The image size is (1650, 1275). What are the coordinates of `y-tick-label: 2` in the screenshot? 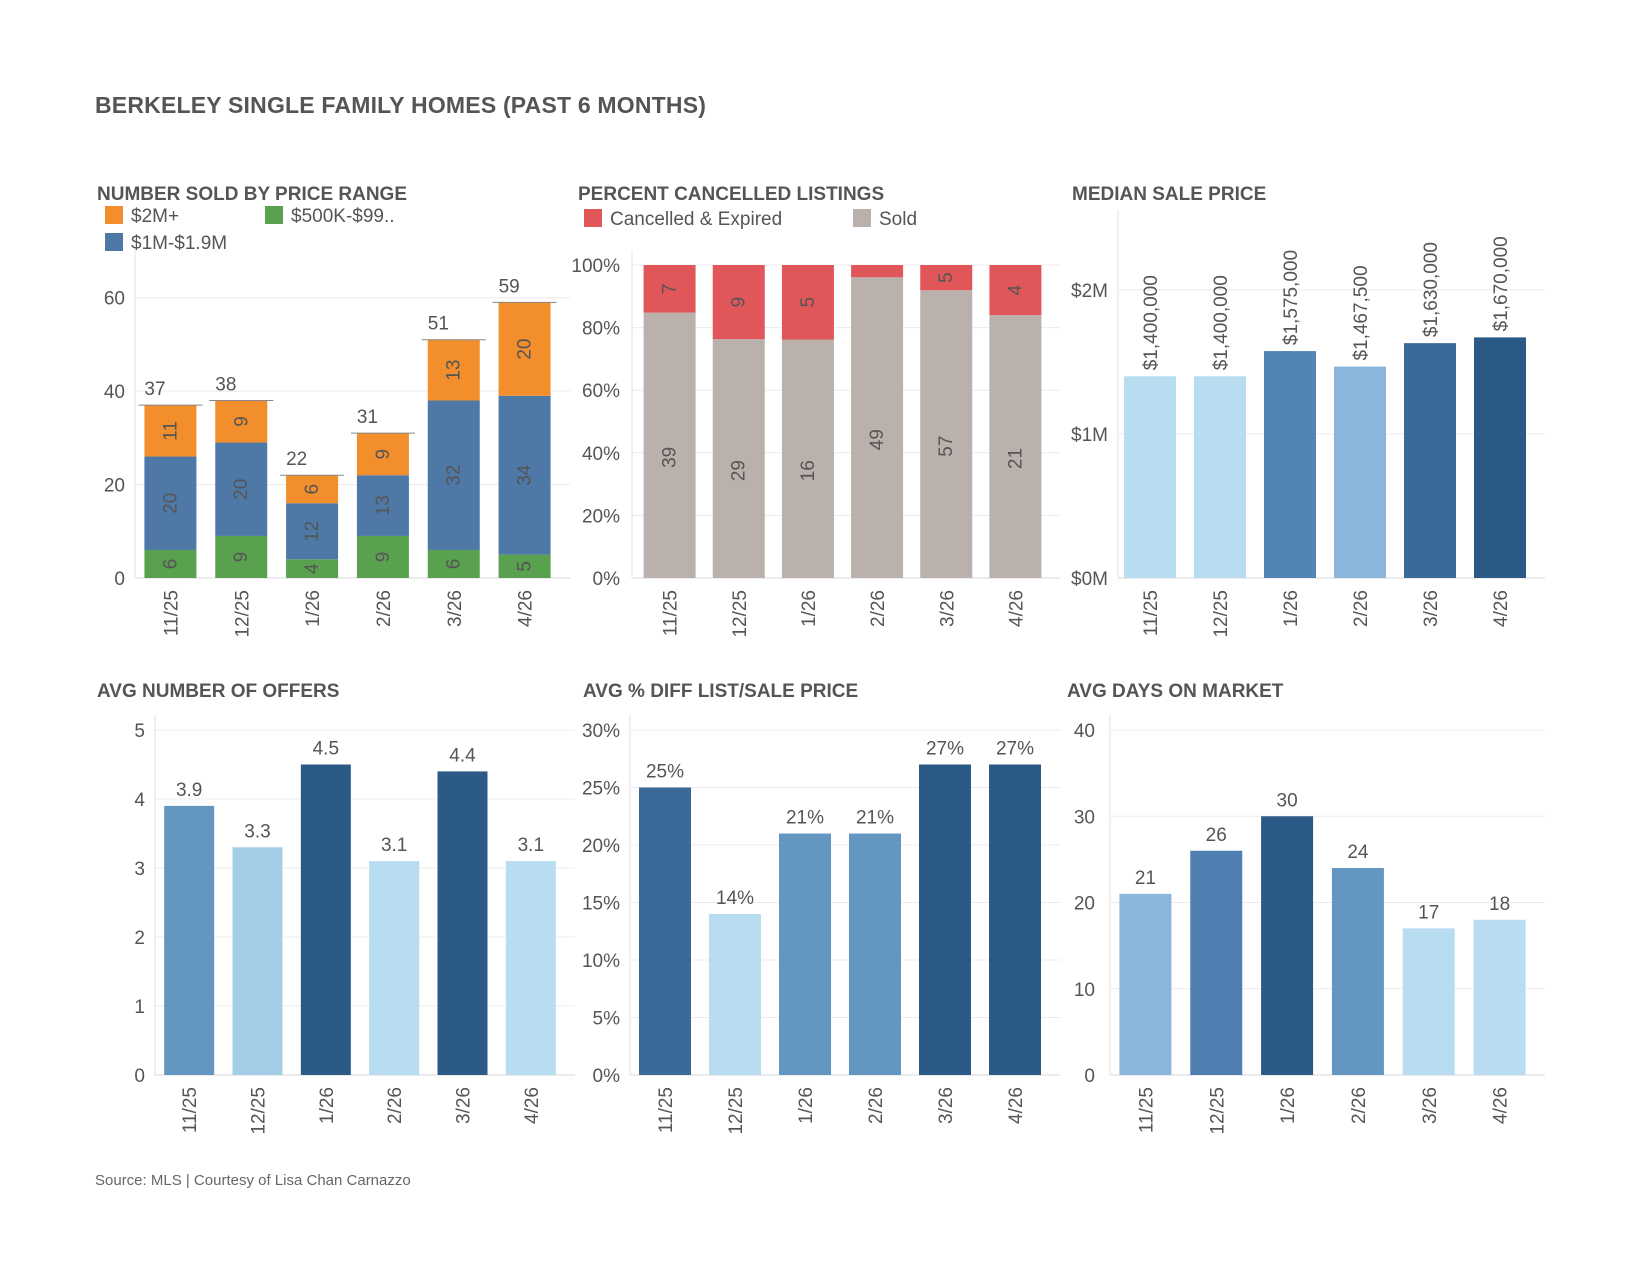 It's located at (139, 938).